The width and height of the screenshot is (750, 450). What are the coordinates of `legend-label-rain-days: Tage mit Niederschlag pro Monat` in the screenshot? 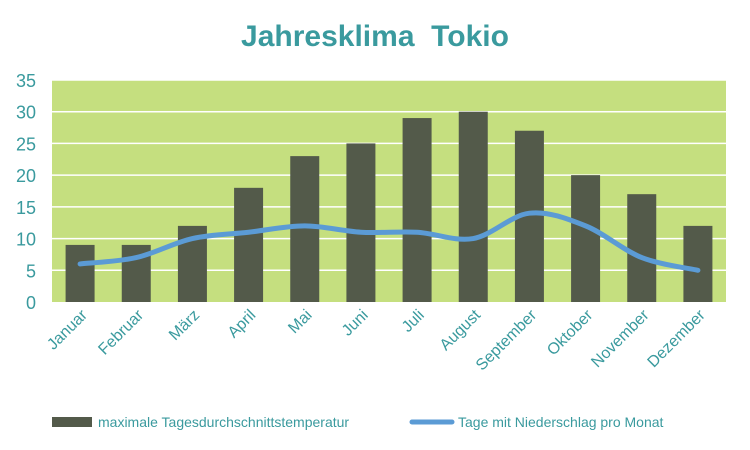 It's located at (561, 422).